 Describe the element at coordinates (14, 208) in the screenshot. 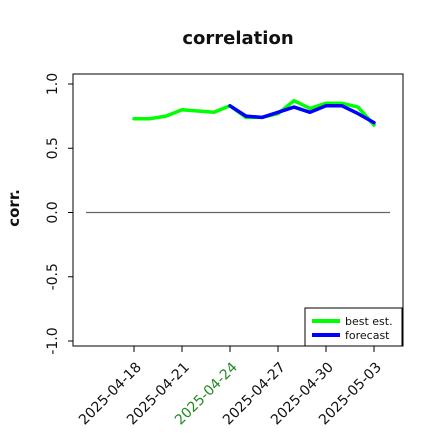

I see `y-axis-label: corr.` at that location.